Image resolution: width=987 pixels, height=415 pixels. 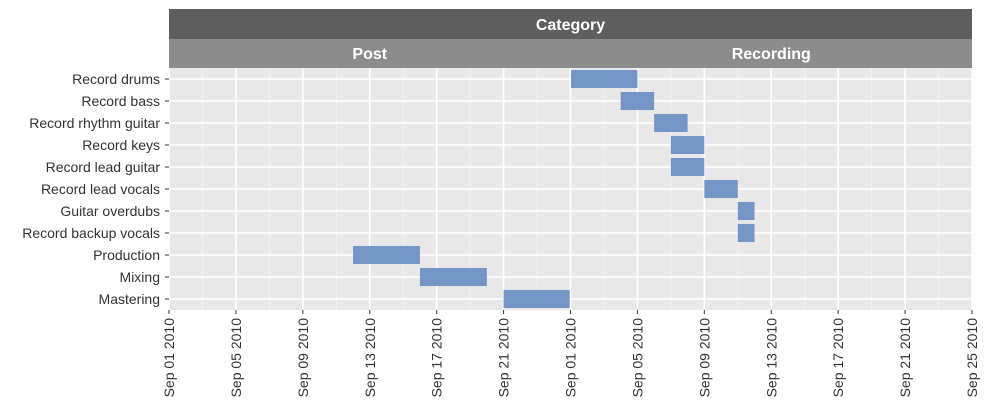 What do you see at coordinates (94, 123) in the screenshot?
I see `task-label: Record rhythm guitar` at bounding box center [94, 123].